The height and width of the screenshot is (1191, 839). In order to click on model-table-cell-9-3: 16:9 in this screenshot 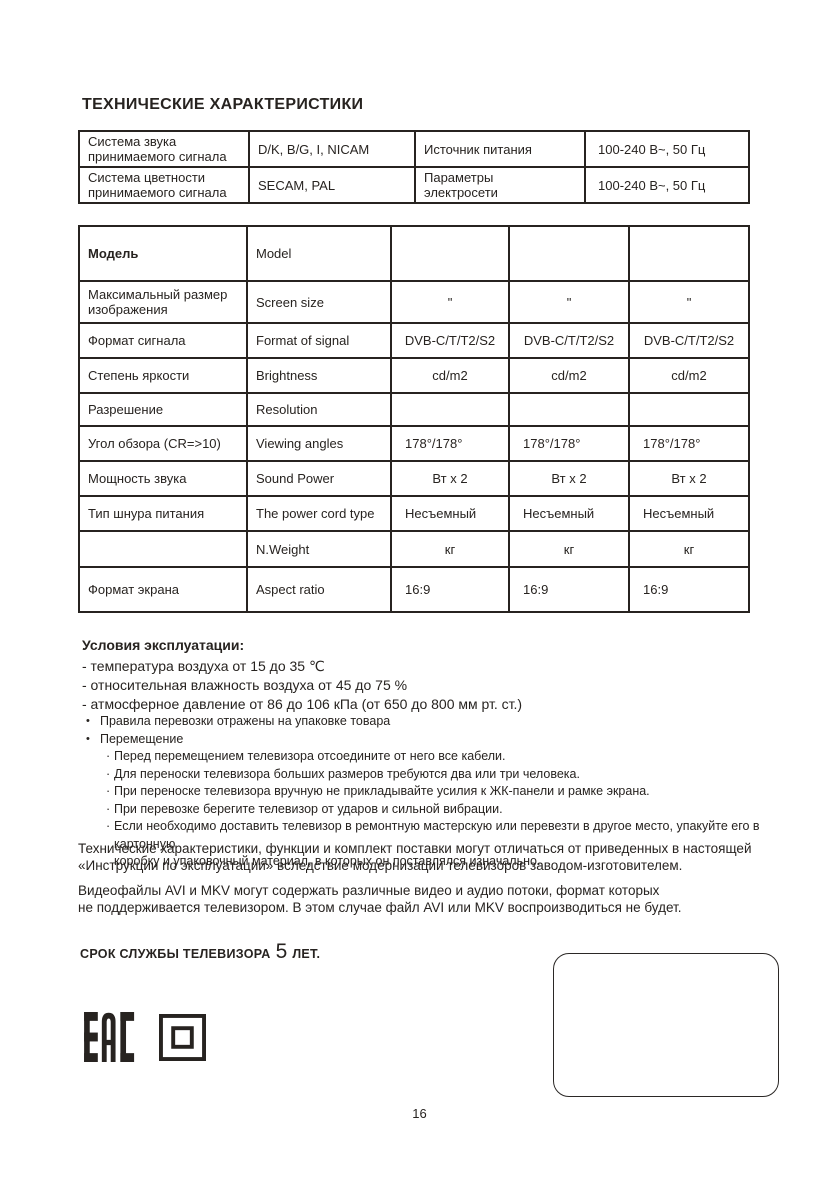, I will do `click(569, 589)`.